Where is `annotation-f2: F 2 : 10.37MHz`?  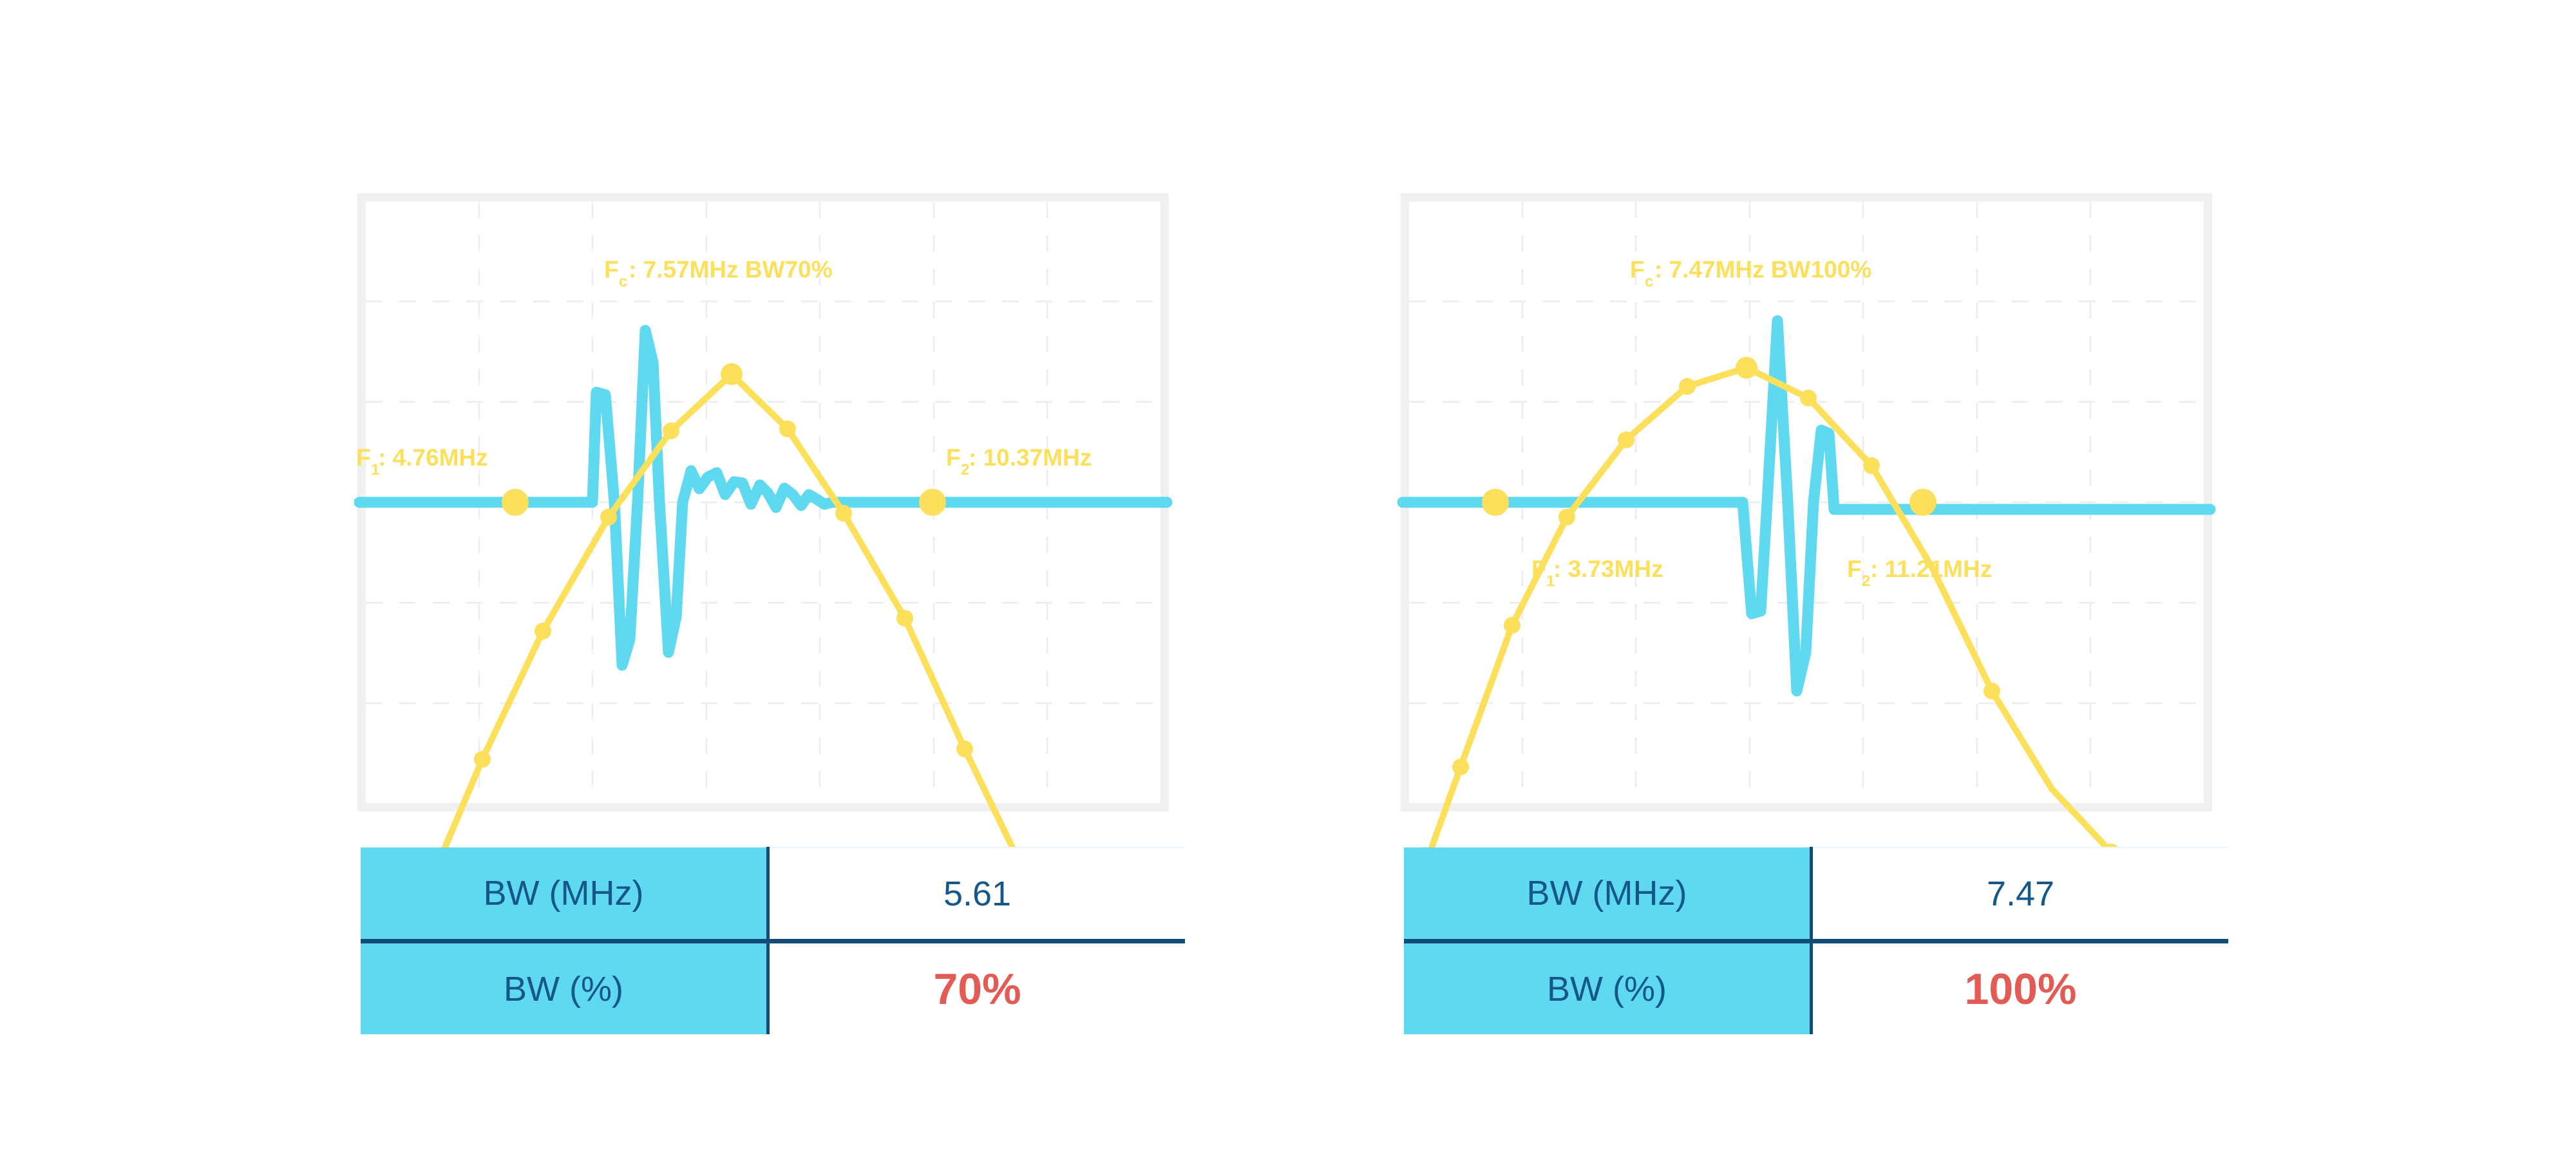
annotation-f2: F 2 : 10.37MHz is located at coordinates (1019, 461).